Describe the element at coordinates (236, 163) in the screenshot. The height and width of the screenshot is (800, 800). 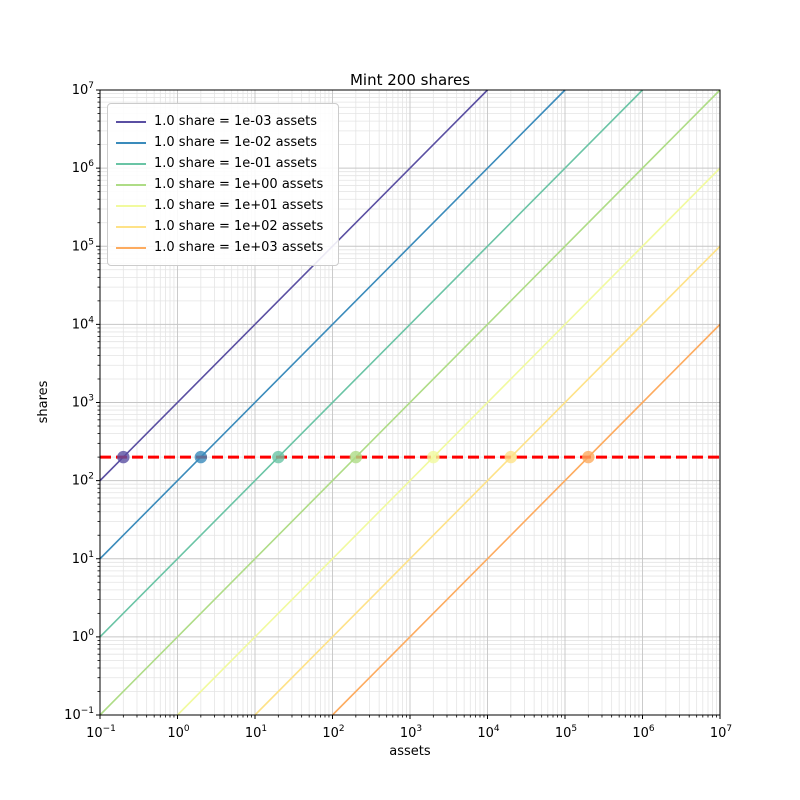
I see `legend-label: 1.0 share = 1e-01 assets` at that location.